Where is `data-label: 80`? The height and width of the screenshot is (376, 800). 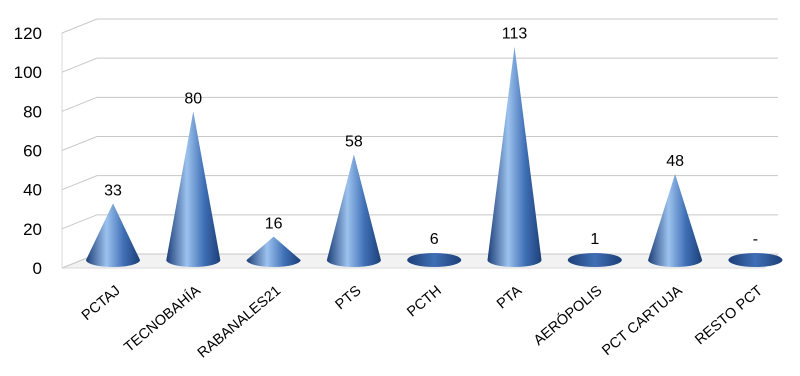 data-label: 80 is located at coordinates (193, 98).